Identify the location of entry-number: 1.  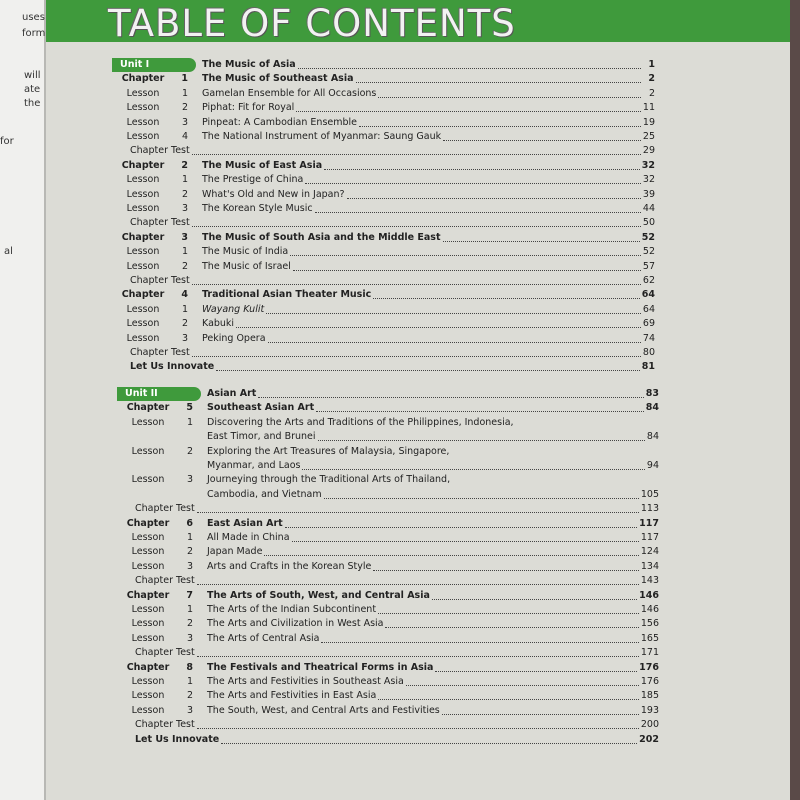
(189, 422).